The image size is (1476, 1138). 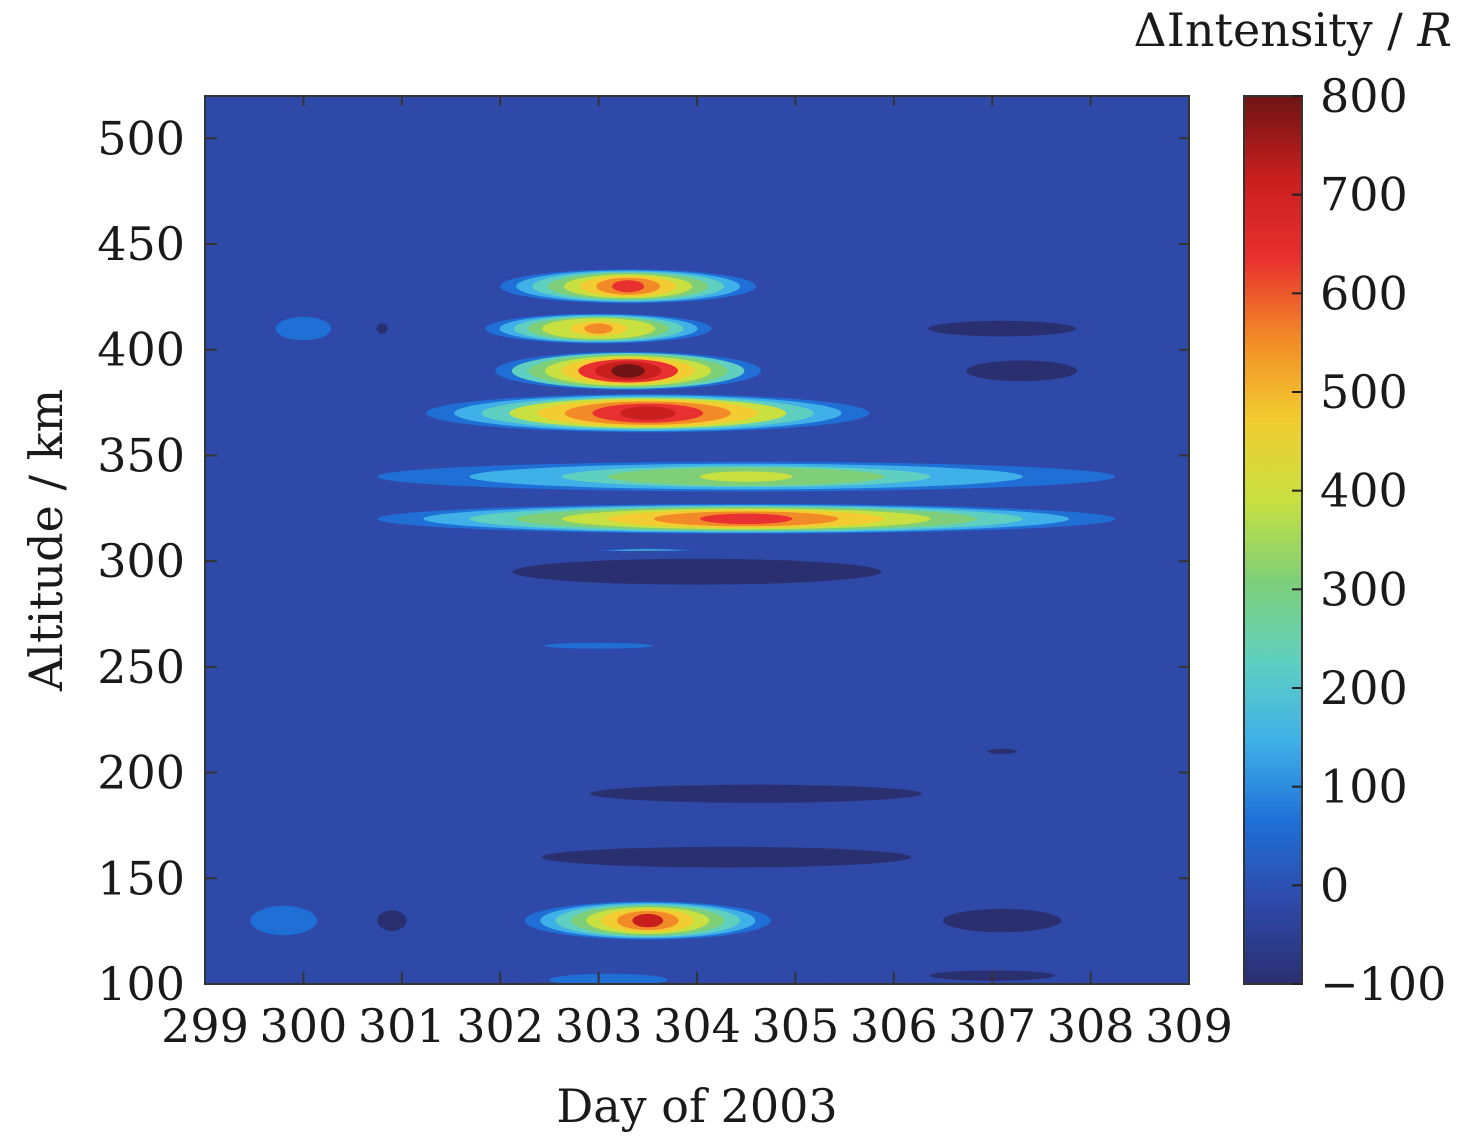 I want to click on y-tick-label: 250, so click(x=141, y=667).